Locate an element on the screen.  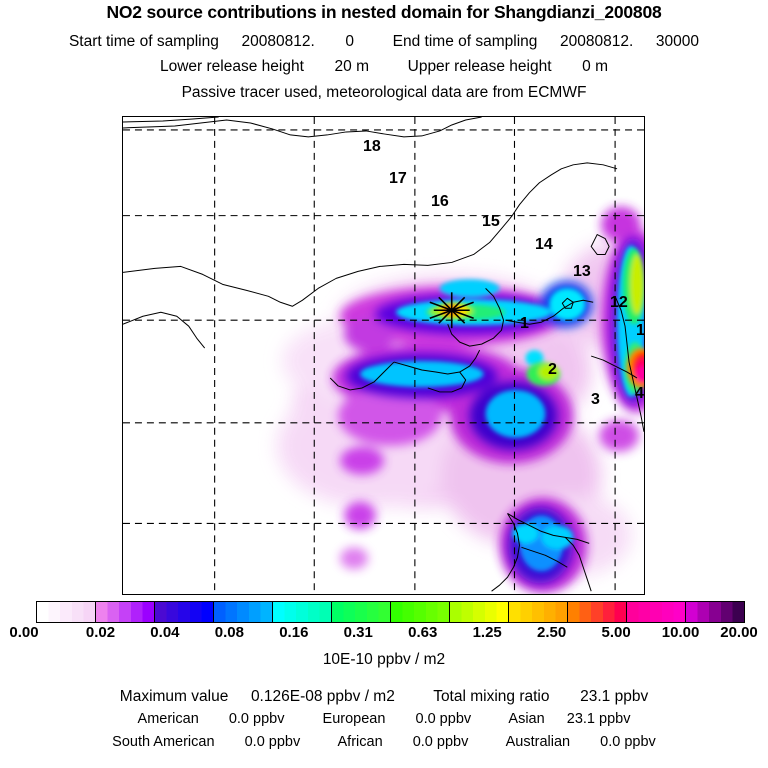
region-label-14: 14 is located at coordinates (544, 244).